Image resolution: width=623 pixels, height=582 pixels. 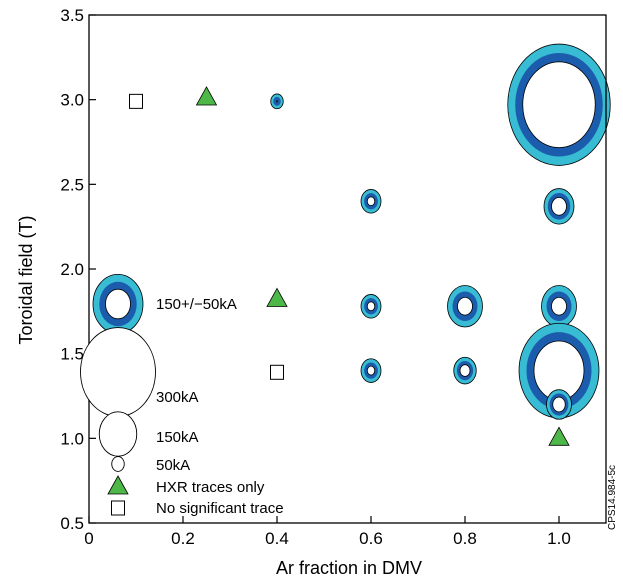 What do you see at coordinates (118, 485) in the screenshot?
I see `legend-hxr-marker` at bounding box center [118, 485].